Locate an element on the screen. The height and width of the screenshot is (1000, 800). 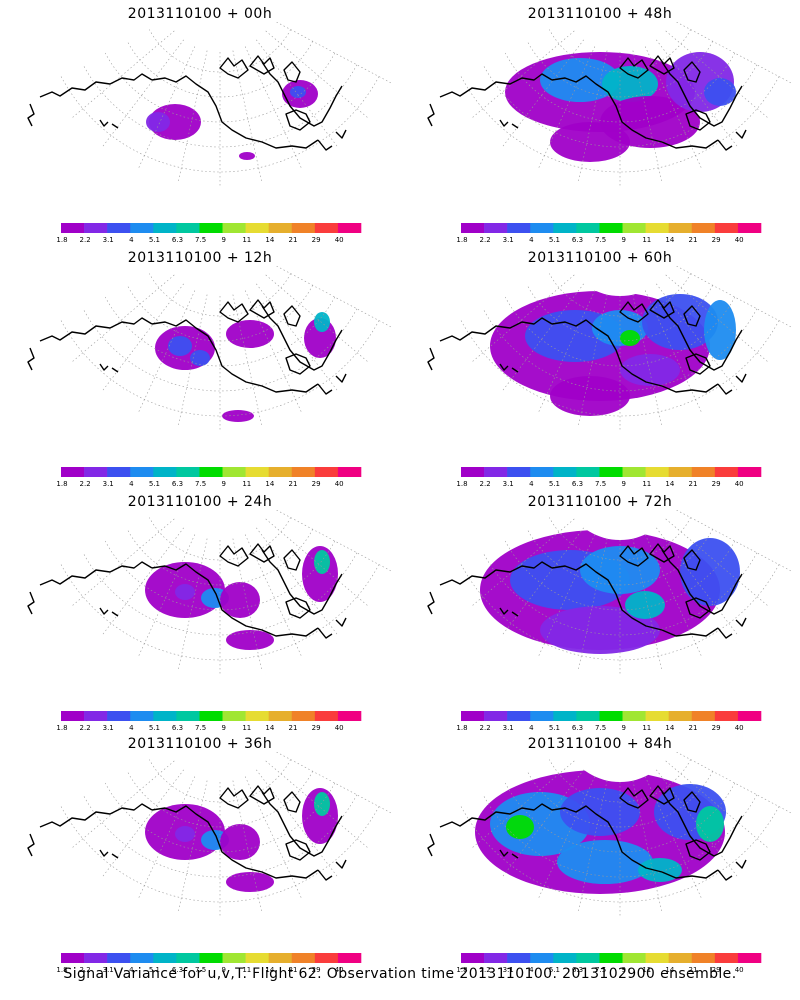
color-scale-label: 3.1 is located at coordinates (508, 970).